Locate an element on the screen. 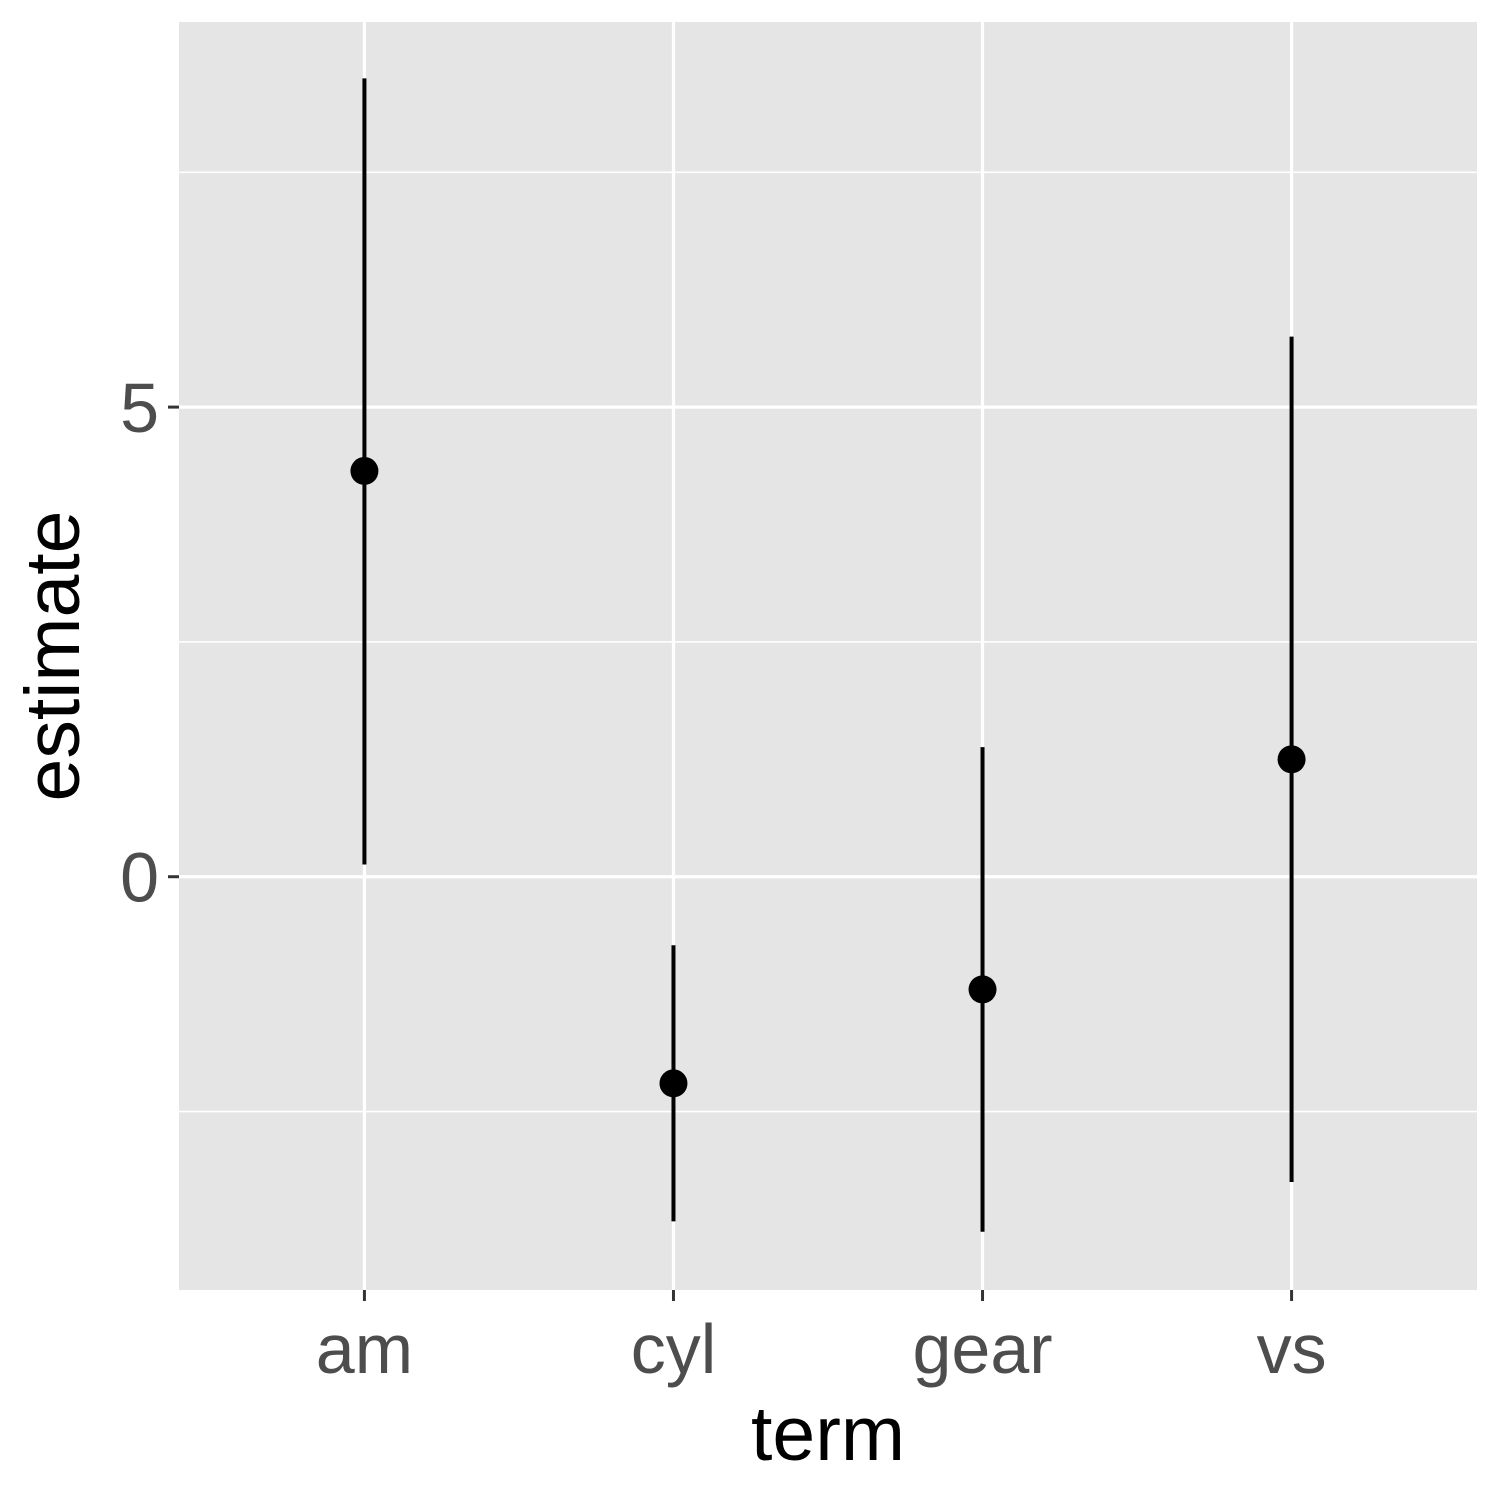 The width and height of the screenshot is (1500, 1500). estimate-point-cyl is located at coordinates (673, 1083).